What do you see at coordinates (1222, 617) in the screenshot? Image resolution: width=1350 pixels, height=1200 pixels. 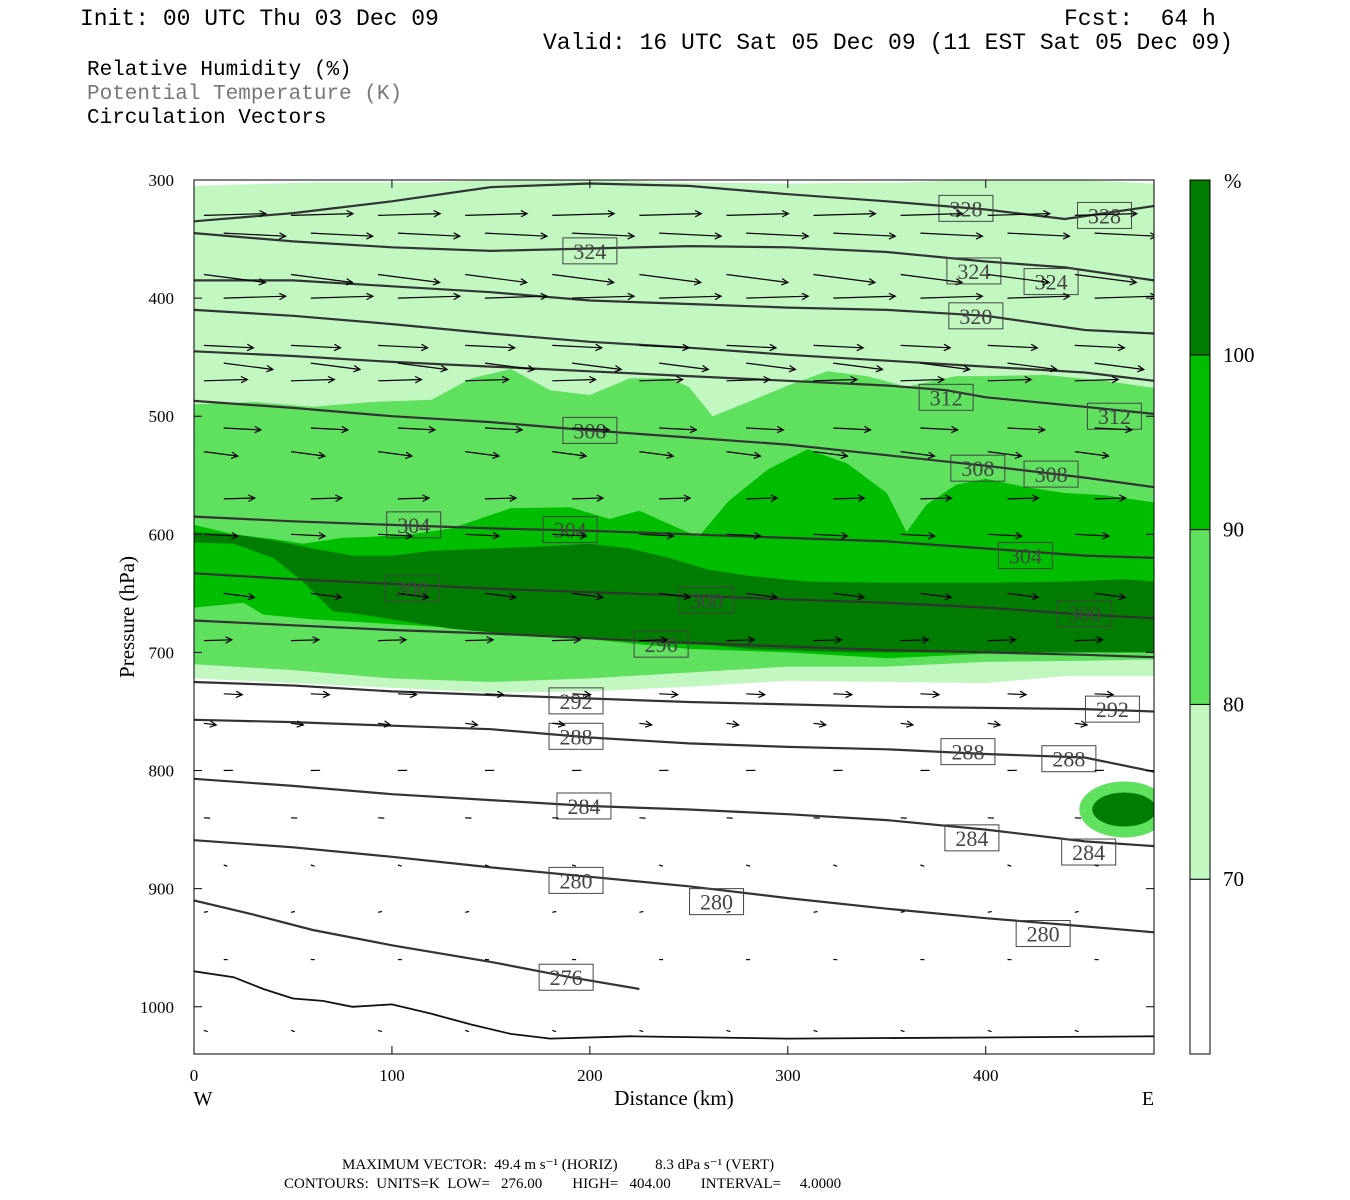 I see `colorbar: 70 80 90 100` at bounding box center [1222, 617].